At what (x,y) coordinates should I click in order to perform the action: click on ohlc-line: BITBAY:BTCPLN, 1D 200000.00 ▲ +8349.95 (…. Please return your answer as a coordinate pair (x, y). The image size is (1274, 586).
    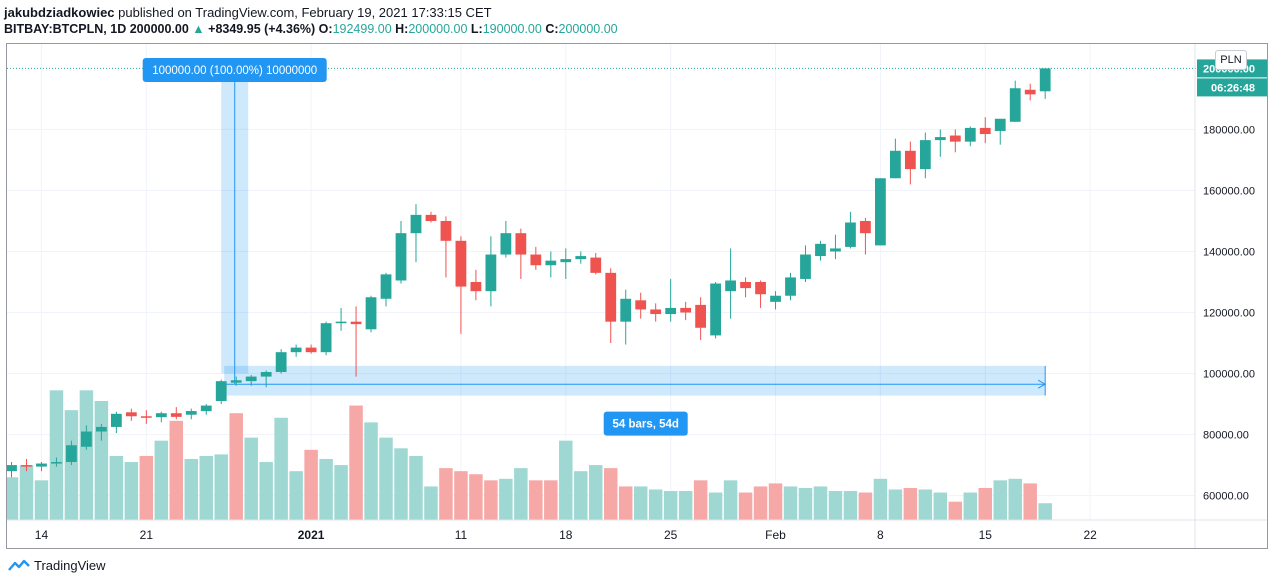
    Looking at the image, I should click on (311, 29).